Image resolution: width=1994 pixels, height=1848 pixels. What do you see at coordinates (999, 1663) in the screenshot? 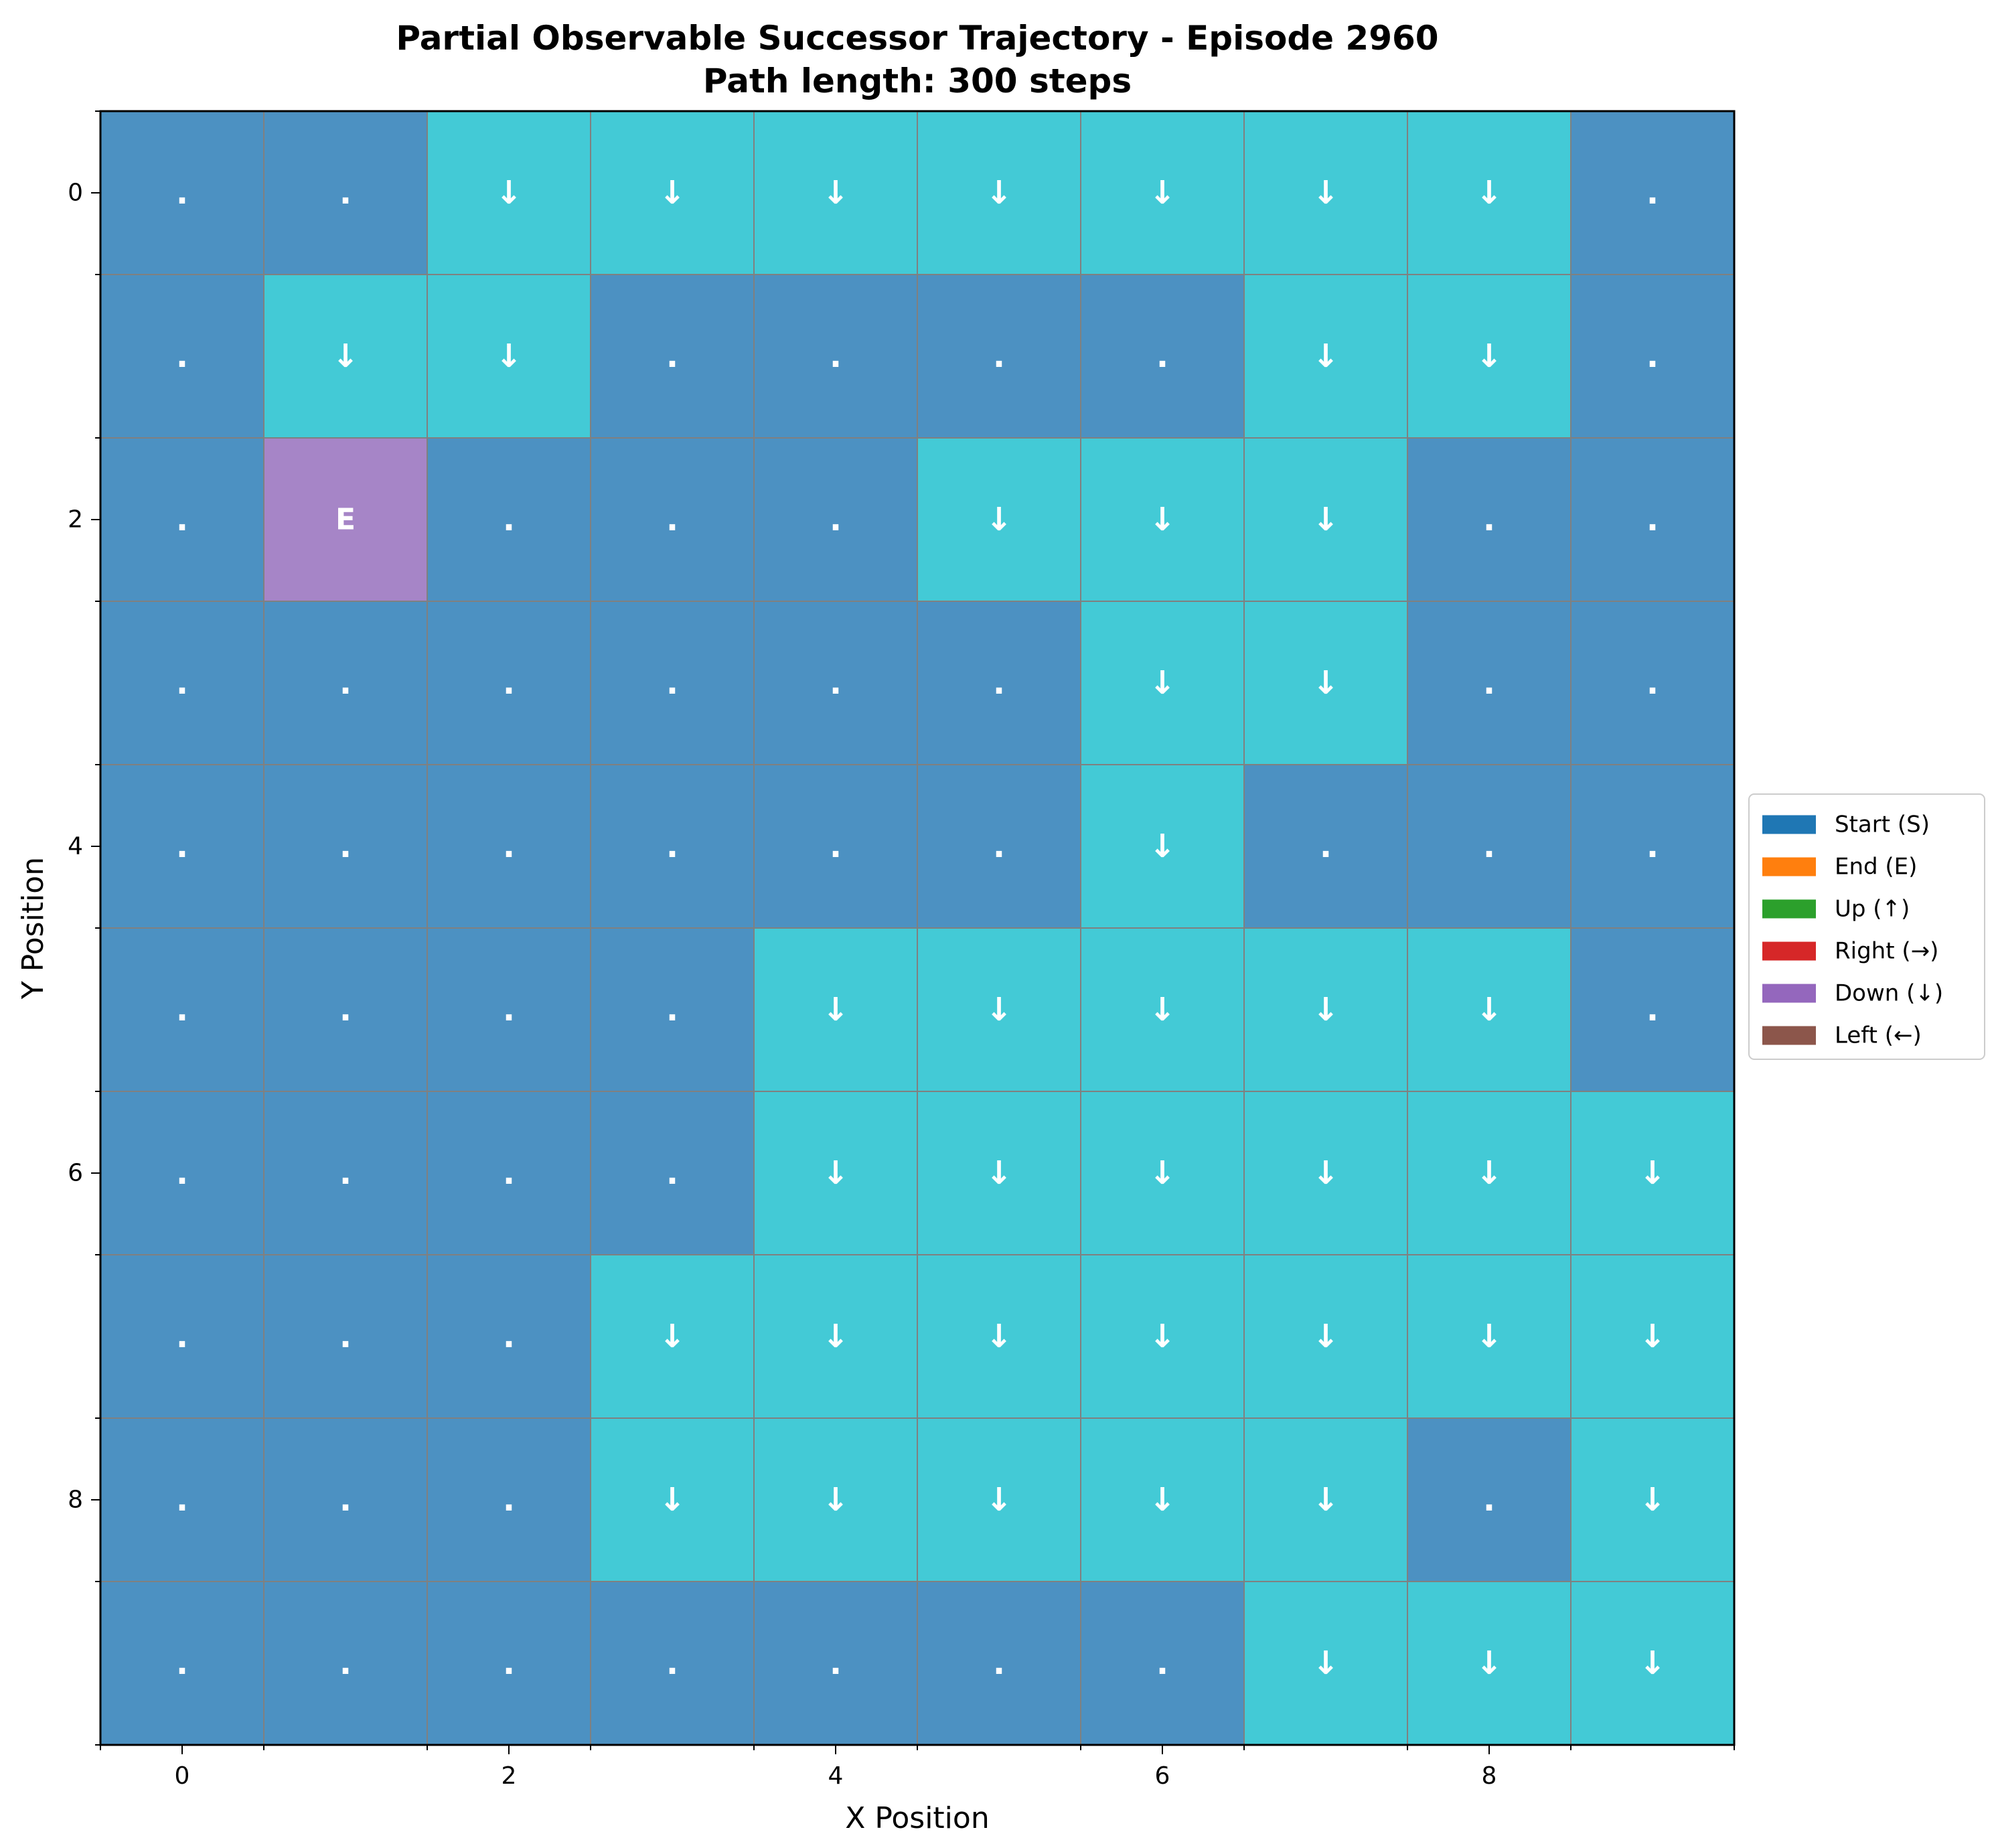
I see `cell-r9-c5` at bounding box center [999, 1663].